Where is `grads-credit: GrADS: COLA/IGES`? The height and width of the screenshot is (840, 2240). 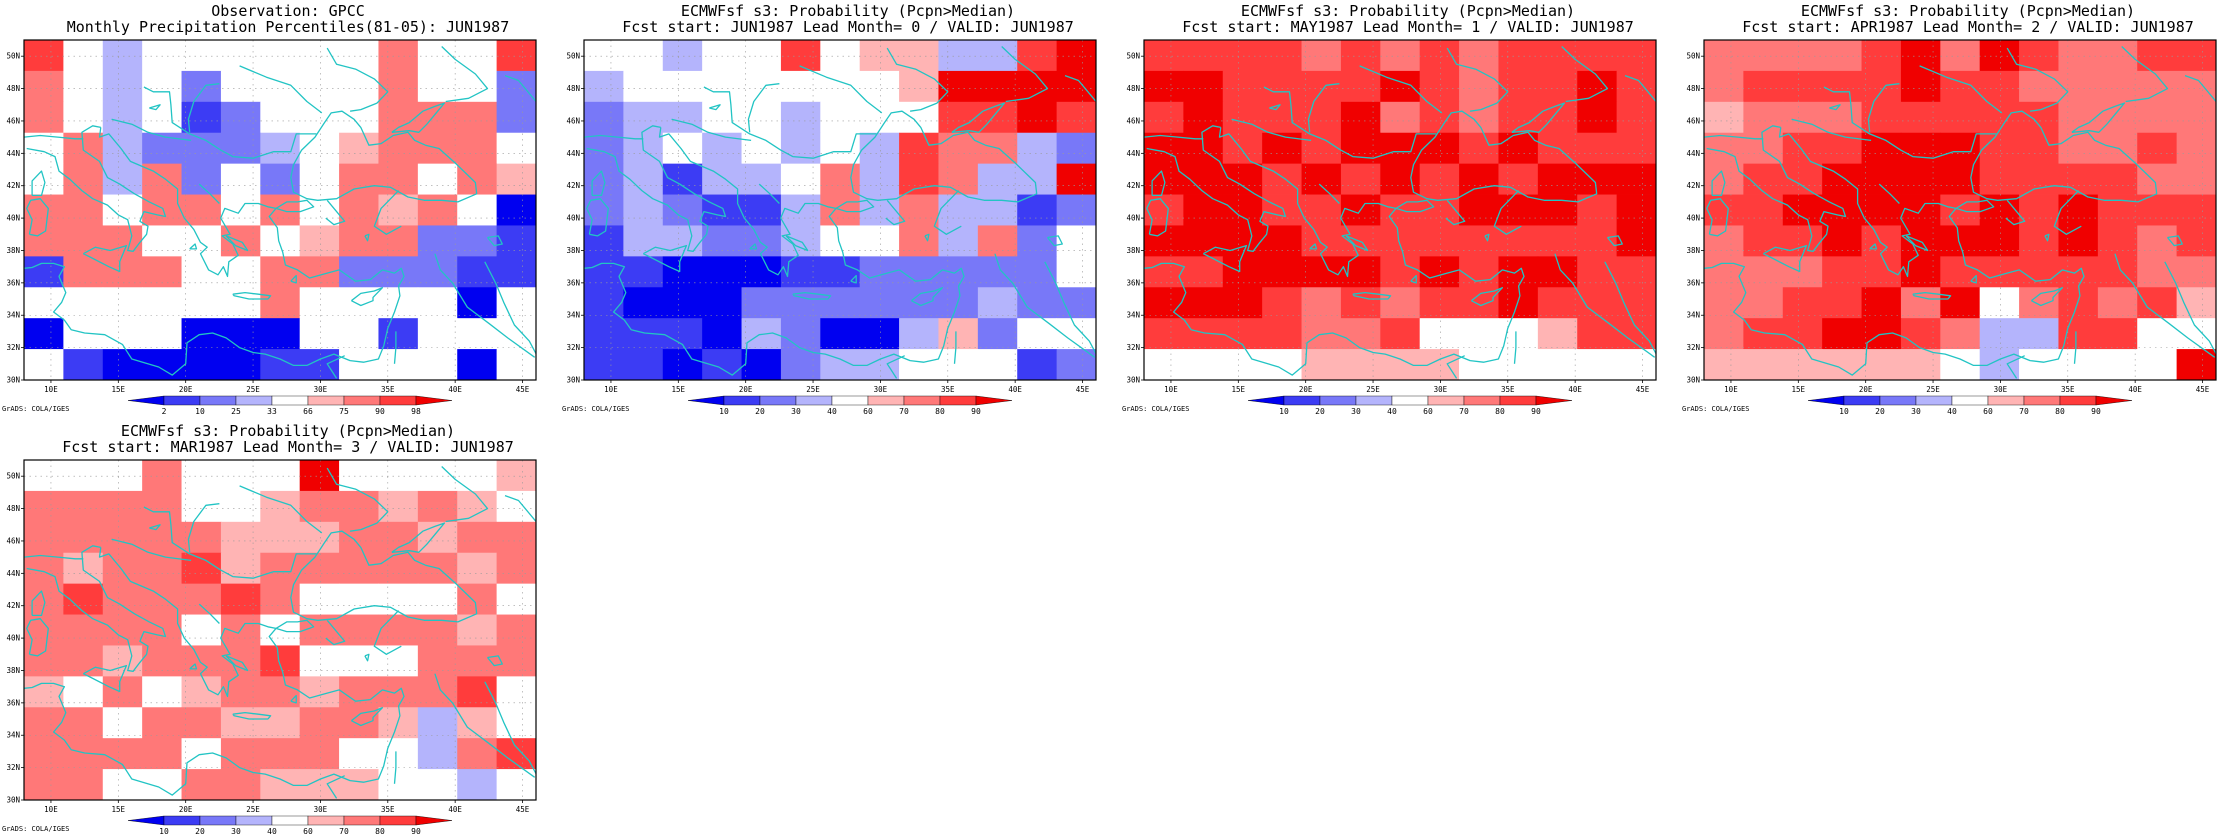 grads-credit: GrADS: COLA/IGES is located at coordinates (595, 409).